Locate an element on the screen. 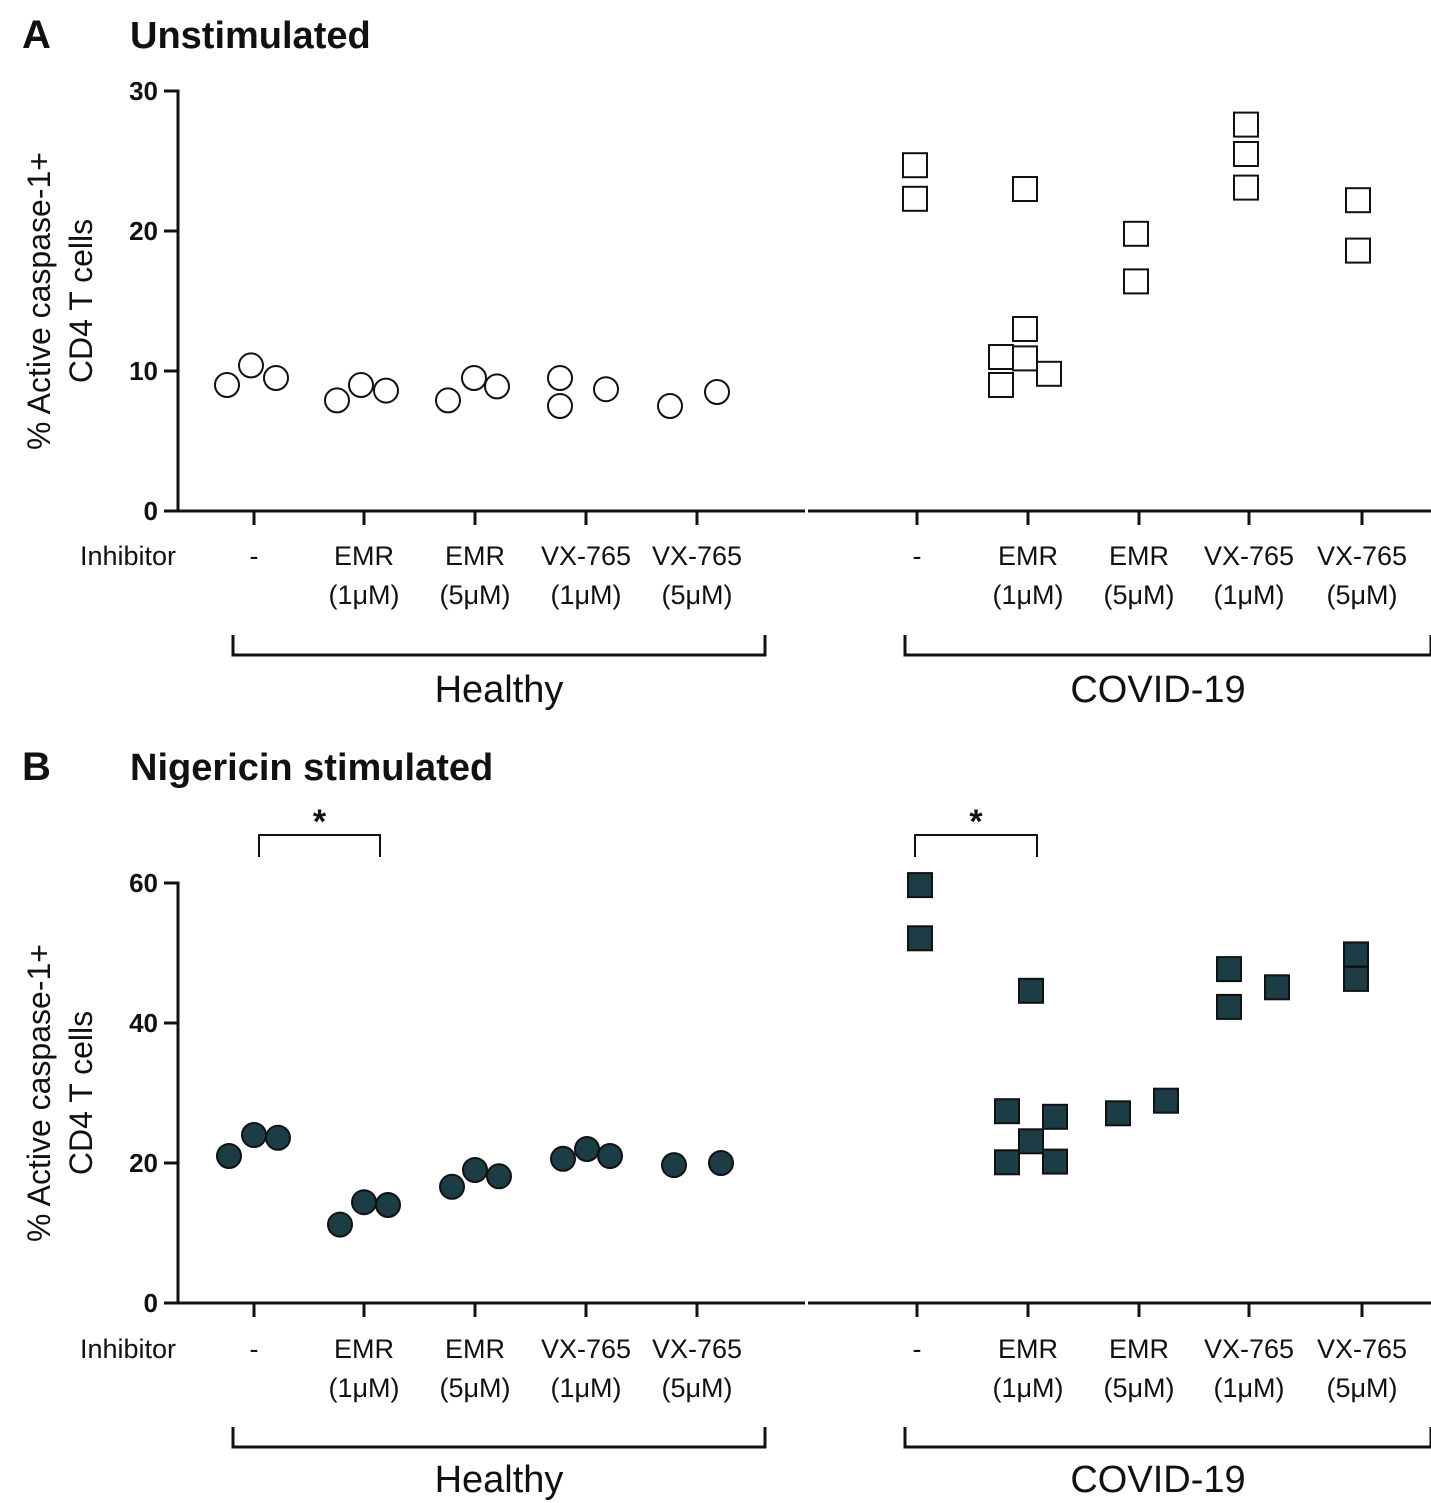 The width and height of the screenshot is (1431, 1503). chart-title: Unstimulated is located at coordinates (250, 36).